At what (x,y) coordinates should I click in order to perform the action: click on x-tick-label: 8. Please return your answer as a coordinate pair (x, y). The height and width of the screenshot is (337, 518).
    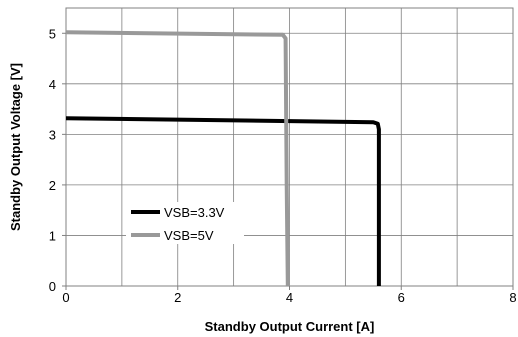
    Looking at the image, I should click on (512, 297).